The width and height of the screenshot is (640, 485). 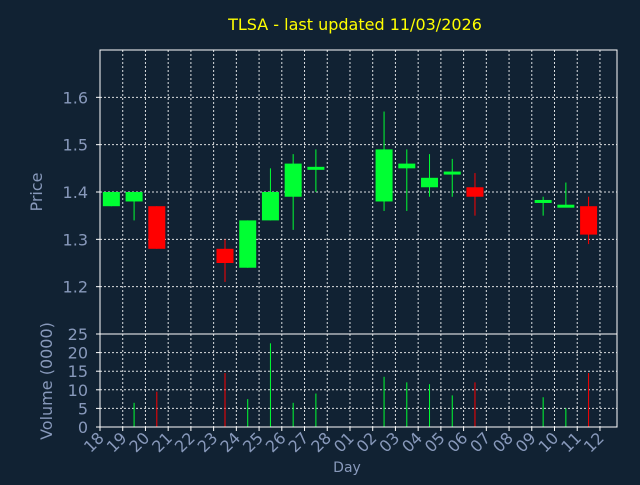 I want to click on volume-series, so click(x=361, y=385).